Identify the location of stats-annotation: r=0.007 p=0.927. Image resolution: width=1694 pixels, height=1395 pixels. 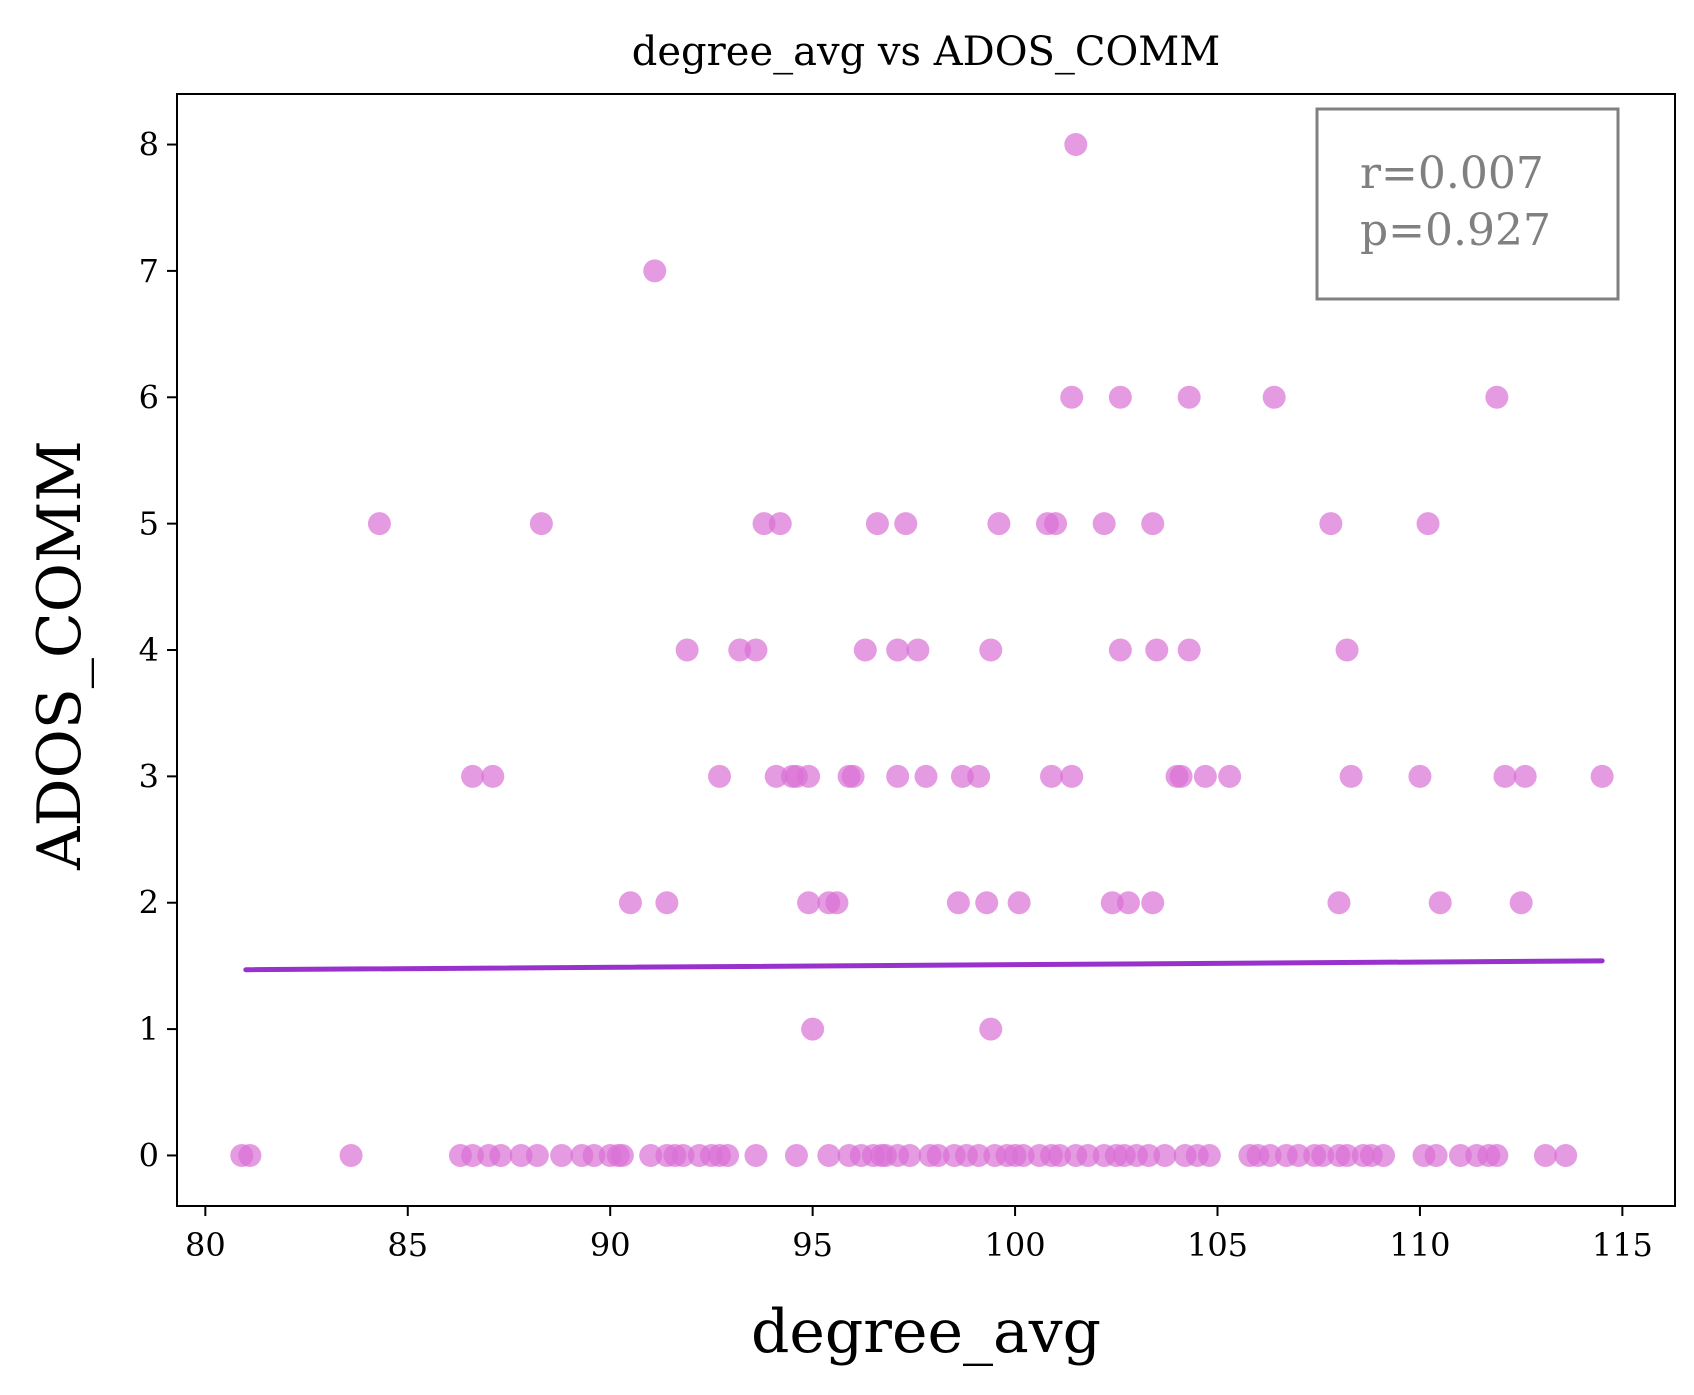
(1467, 204).